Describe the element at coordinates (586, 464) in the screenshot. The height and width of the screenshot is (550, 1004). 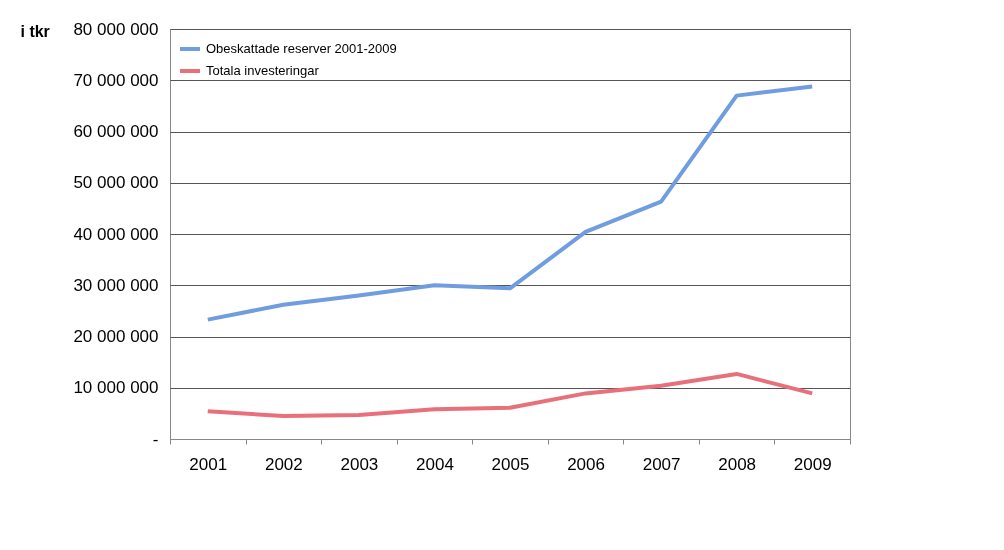
I see `x-tick-label: 2006` at that location.